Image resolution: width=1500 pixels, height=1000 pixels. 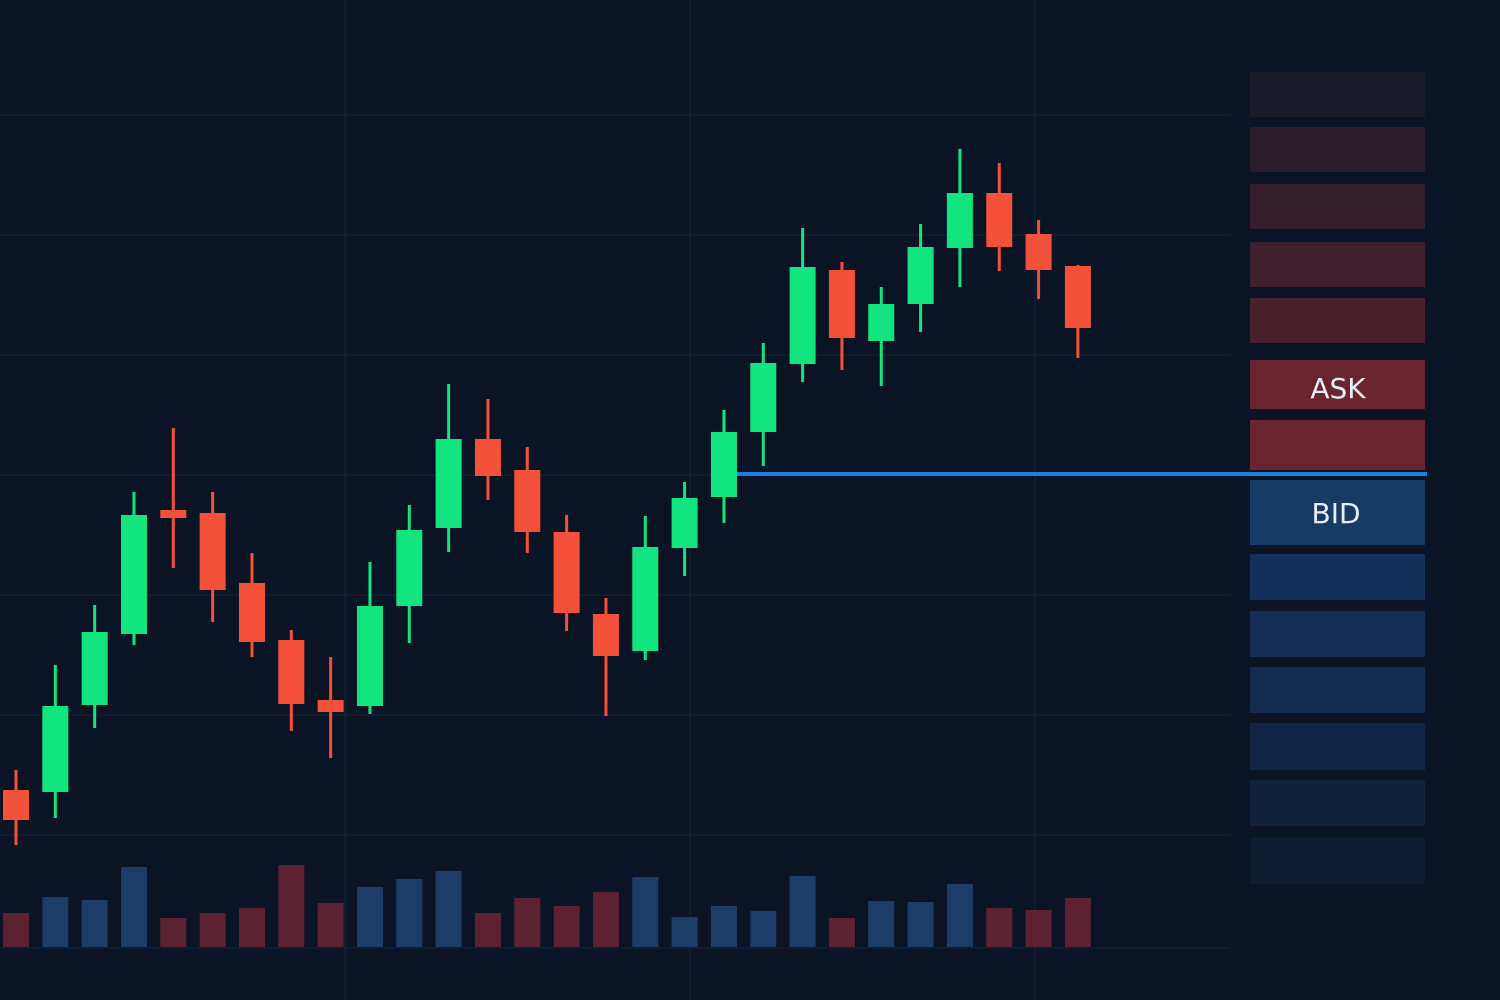 I want to click on ask-label: ASK, so click(x=1338, y=388).